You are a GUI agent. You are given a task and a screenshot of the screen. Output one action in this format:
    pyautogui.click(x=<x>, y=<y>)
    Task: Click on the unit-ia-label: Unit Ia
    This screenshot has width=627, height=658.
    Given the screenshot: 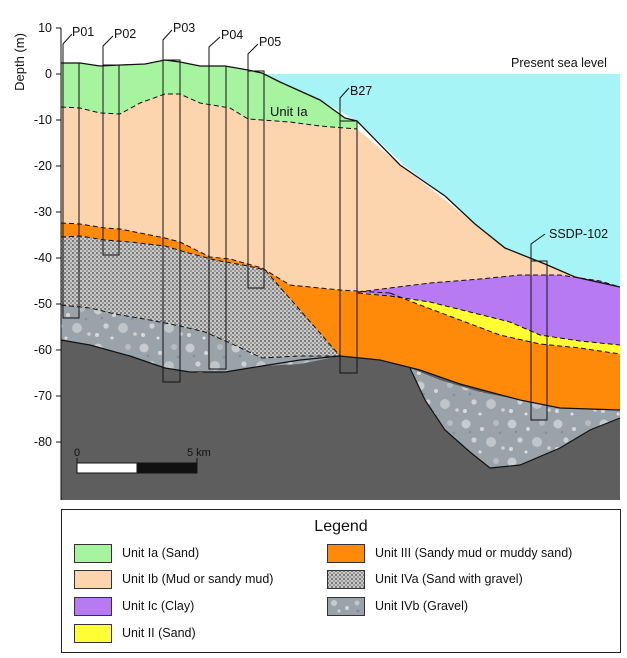 What is the action you would take?
    pyautogui.click(x=289, y=111)
    